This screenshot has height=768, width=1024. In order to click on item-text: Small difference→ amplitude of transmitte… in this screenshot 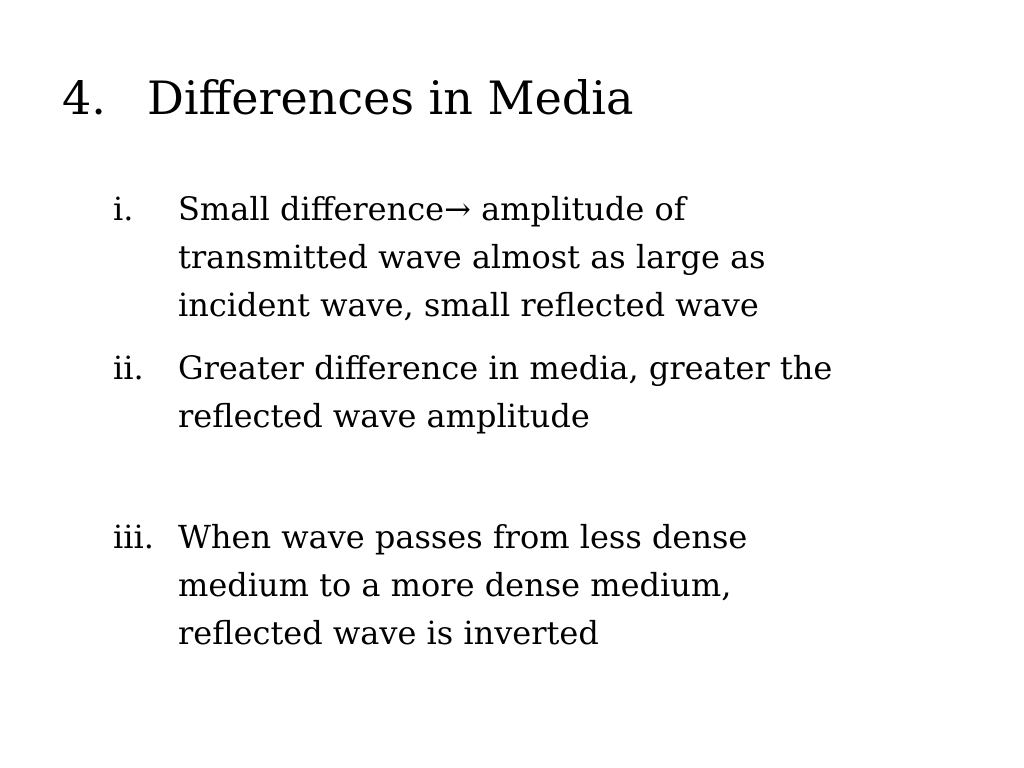, I will do `click(472, 257)`.